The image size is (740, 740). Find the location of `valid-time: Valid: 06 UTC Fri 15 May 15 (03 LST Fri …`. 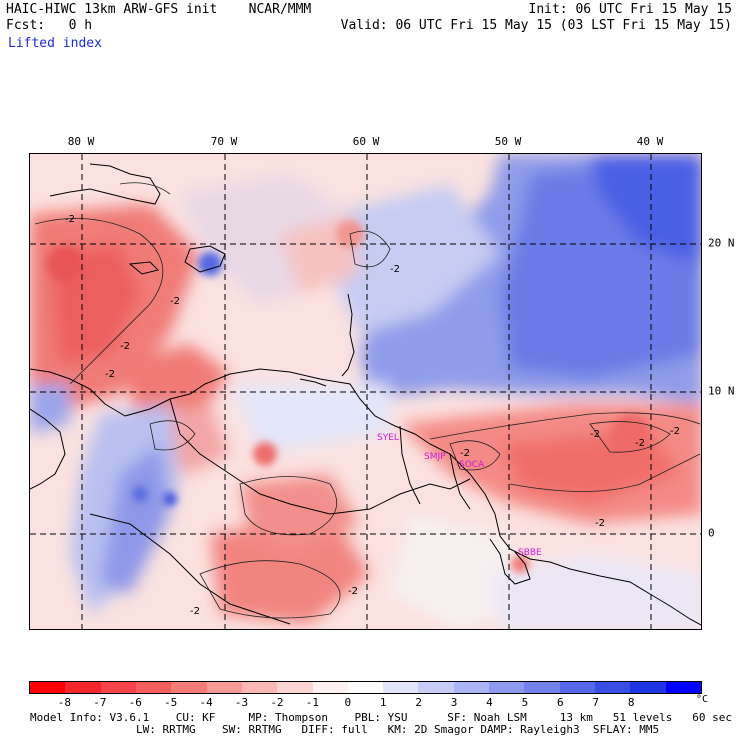

valid-time: Valid: 06 UTC Fri 15 May 15 (03 LST Fri … is located at coordinates (536, 25).